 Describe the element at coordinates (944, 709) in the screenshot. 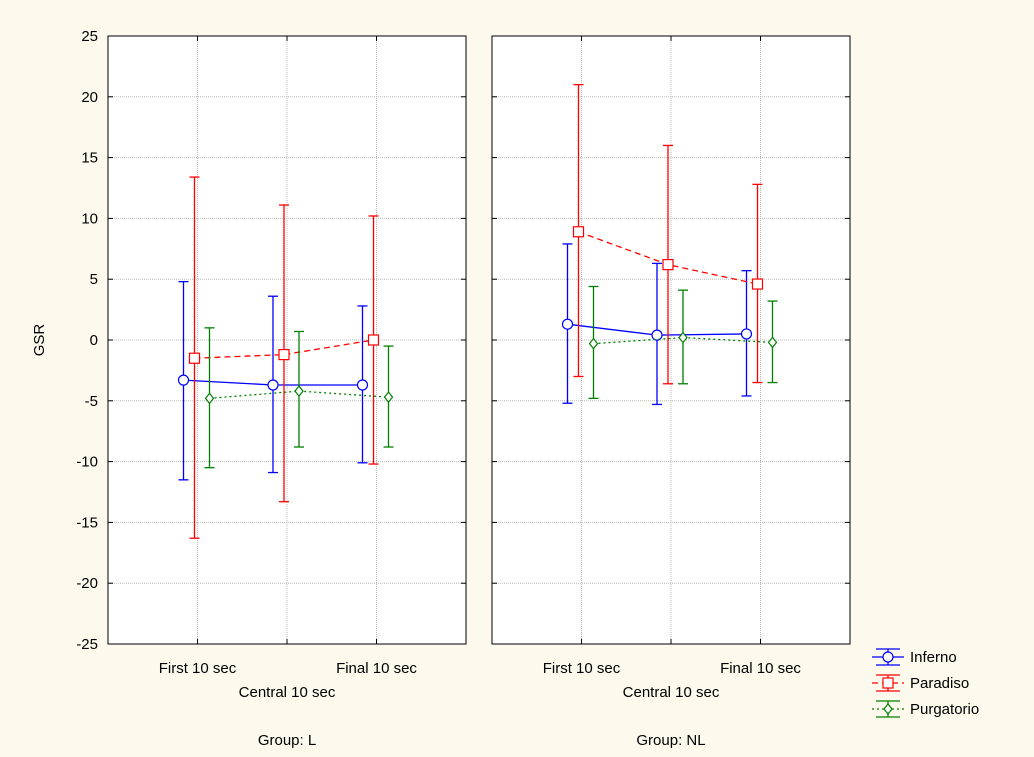

I see `legend-label-purgatorio: Purgatorio` at that location.